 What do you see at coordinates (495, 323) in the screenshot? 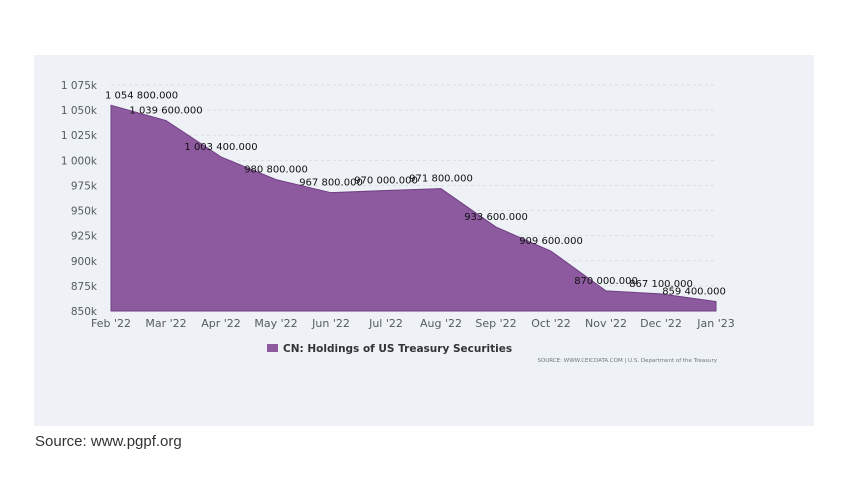
I see `x-tick-label: Sep '22` at bounding box center [495, 323].